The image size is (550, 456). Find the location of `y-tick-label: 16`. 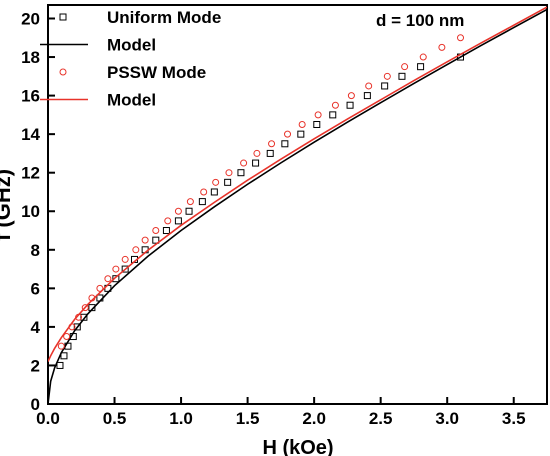

y-tick-label: 16 is located at coordinates (30, 96).